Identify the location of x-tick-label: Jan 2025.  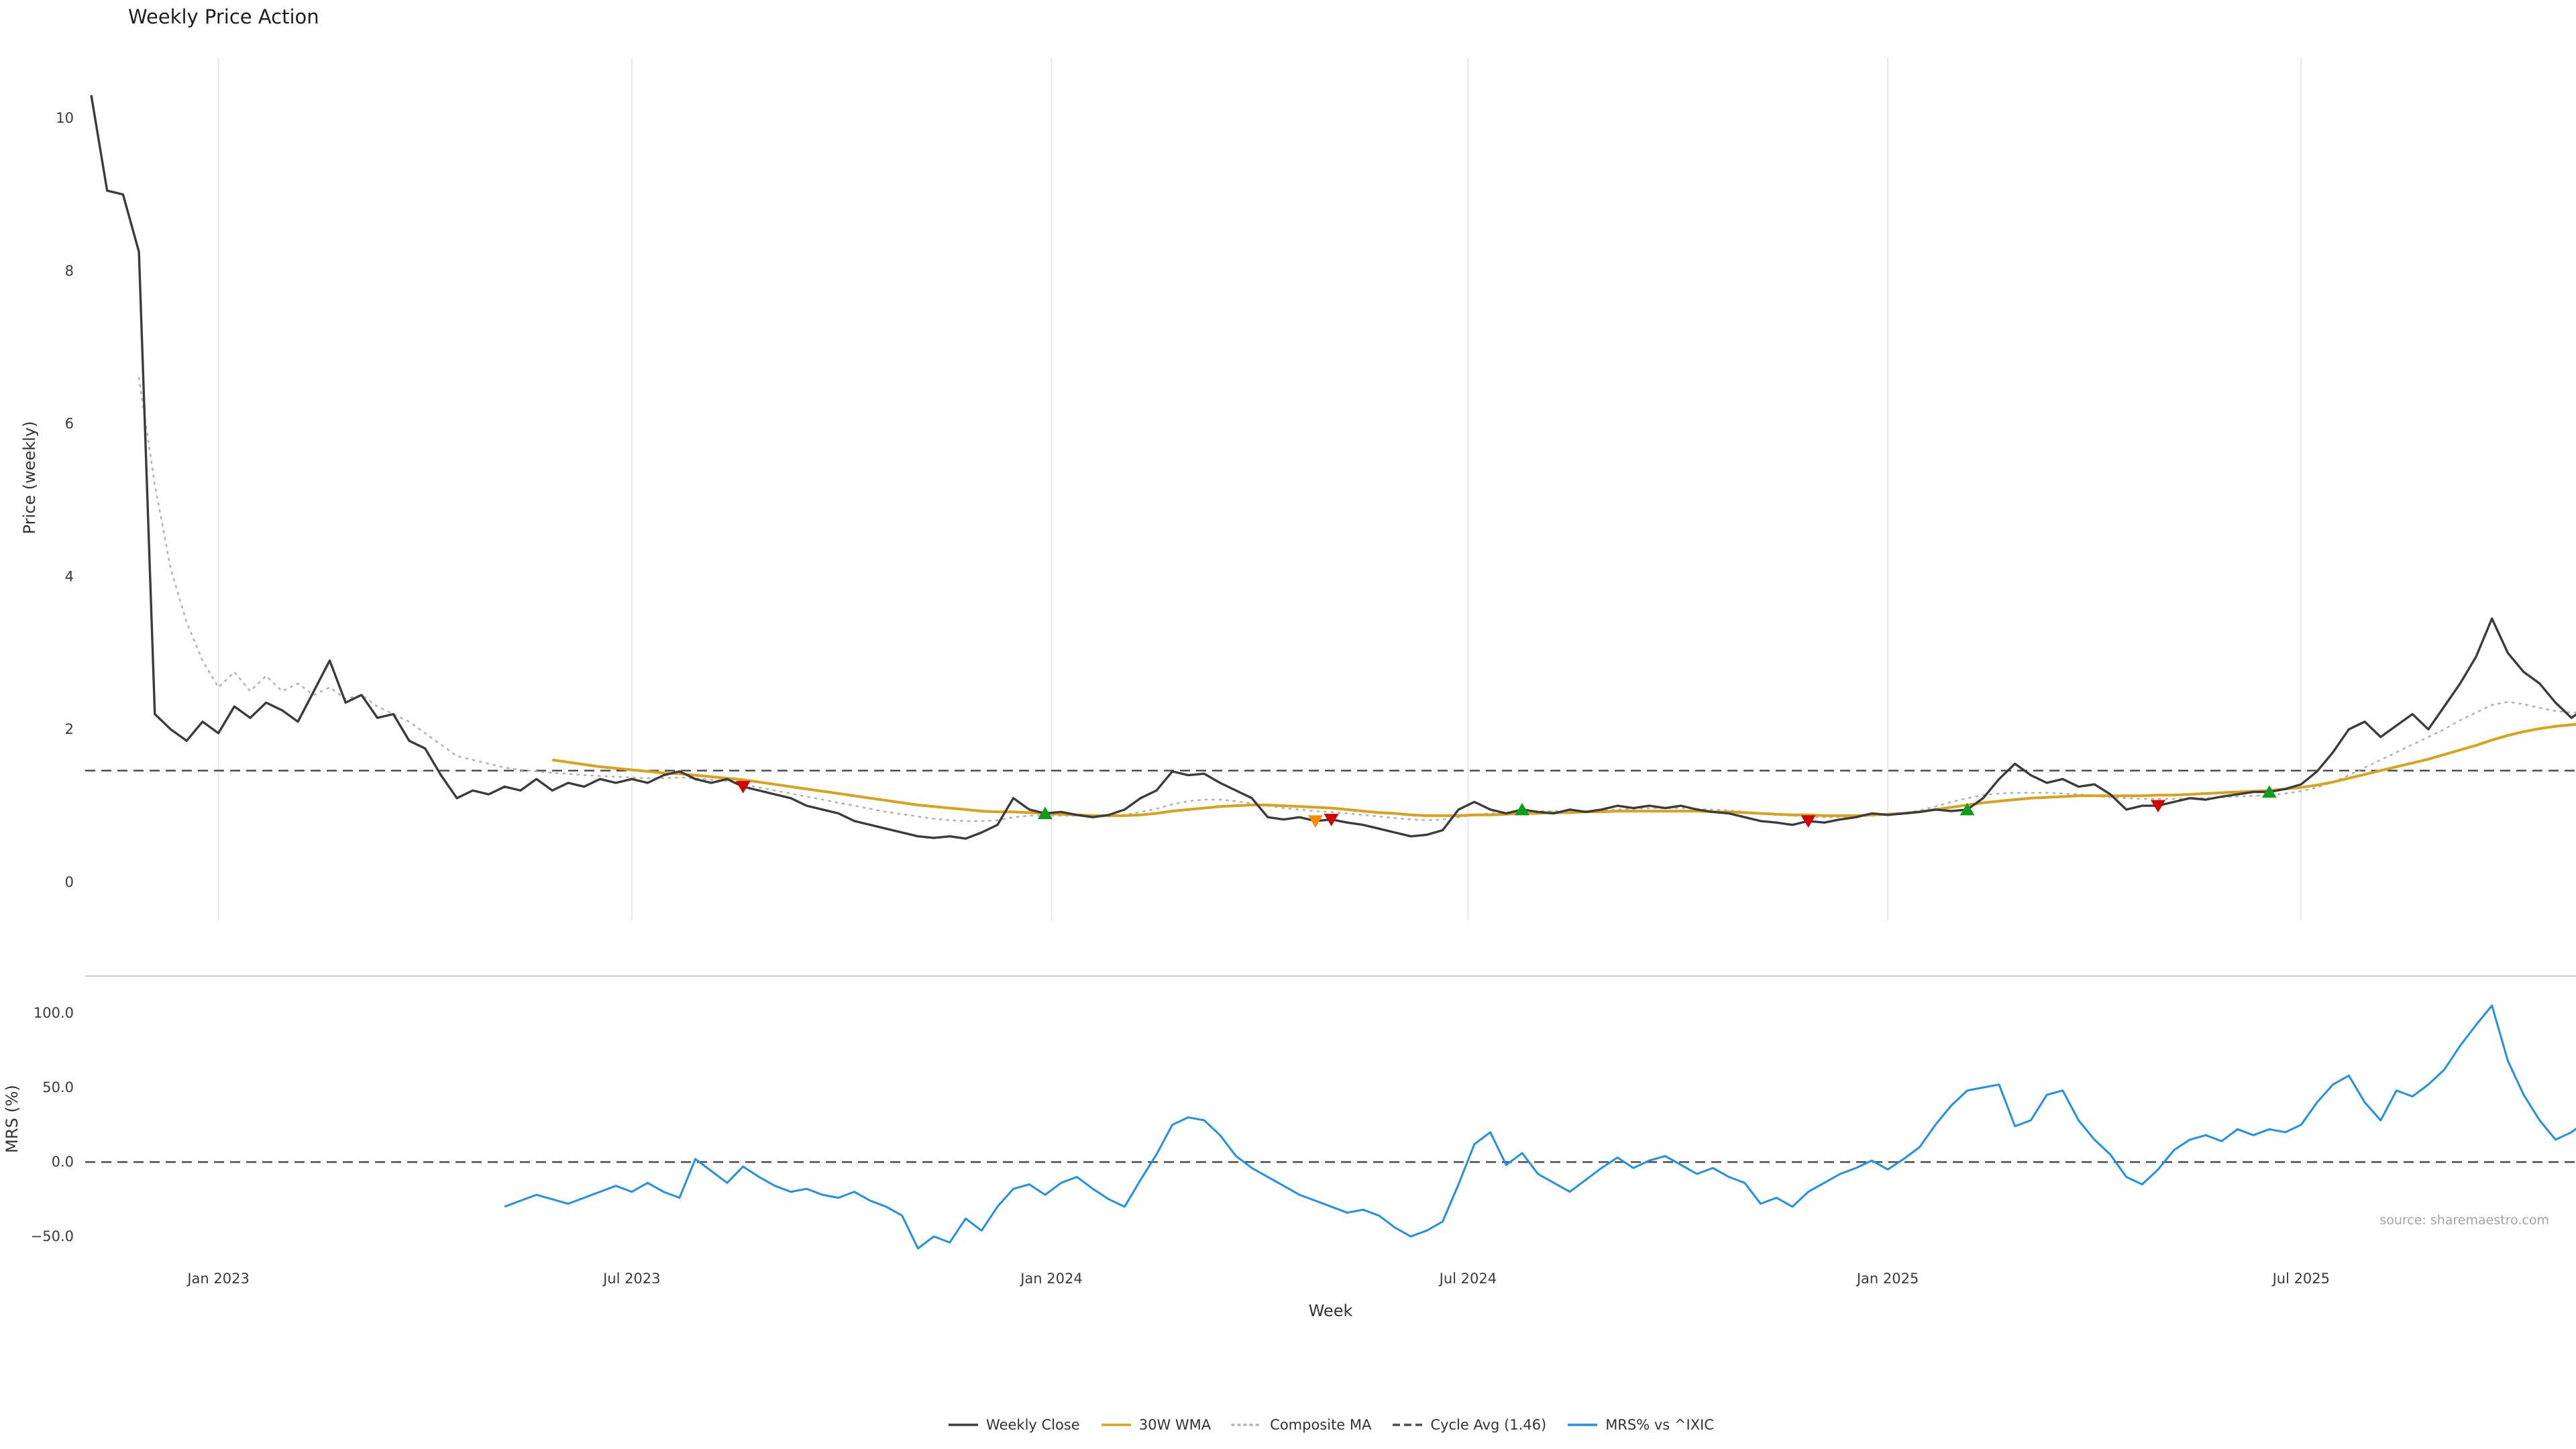
(1887, 1279).